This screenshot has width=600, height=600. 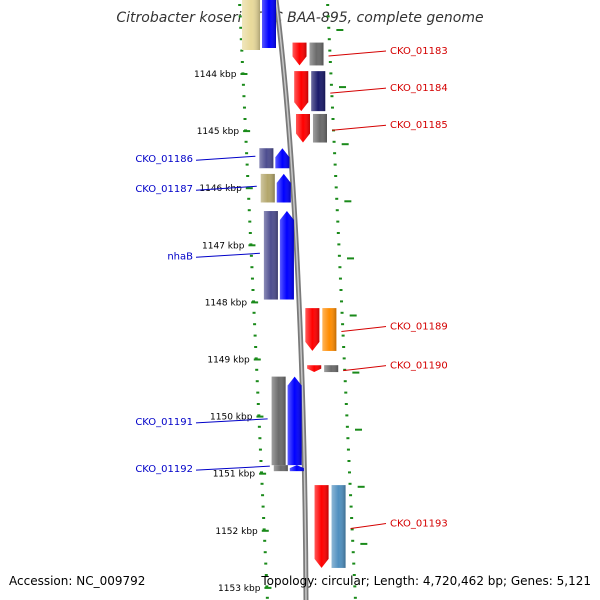 I want to click on genome-backbone-highlight, so click(x=291, y=300).